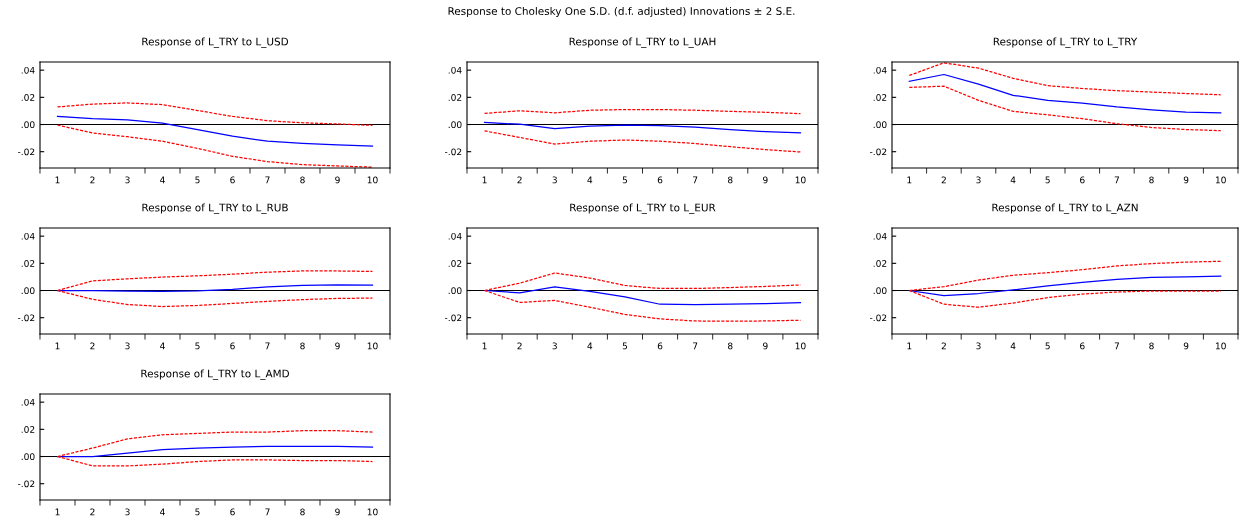 Image resolution: width=1243 pixels, height=529 pixels. I want to click on chart-title: Response of L_TRY to L_AZN, so click(1065, 208).